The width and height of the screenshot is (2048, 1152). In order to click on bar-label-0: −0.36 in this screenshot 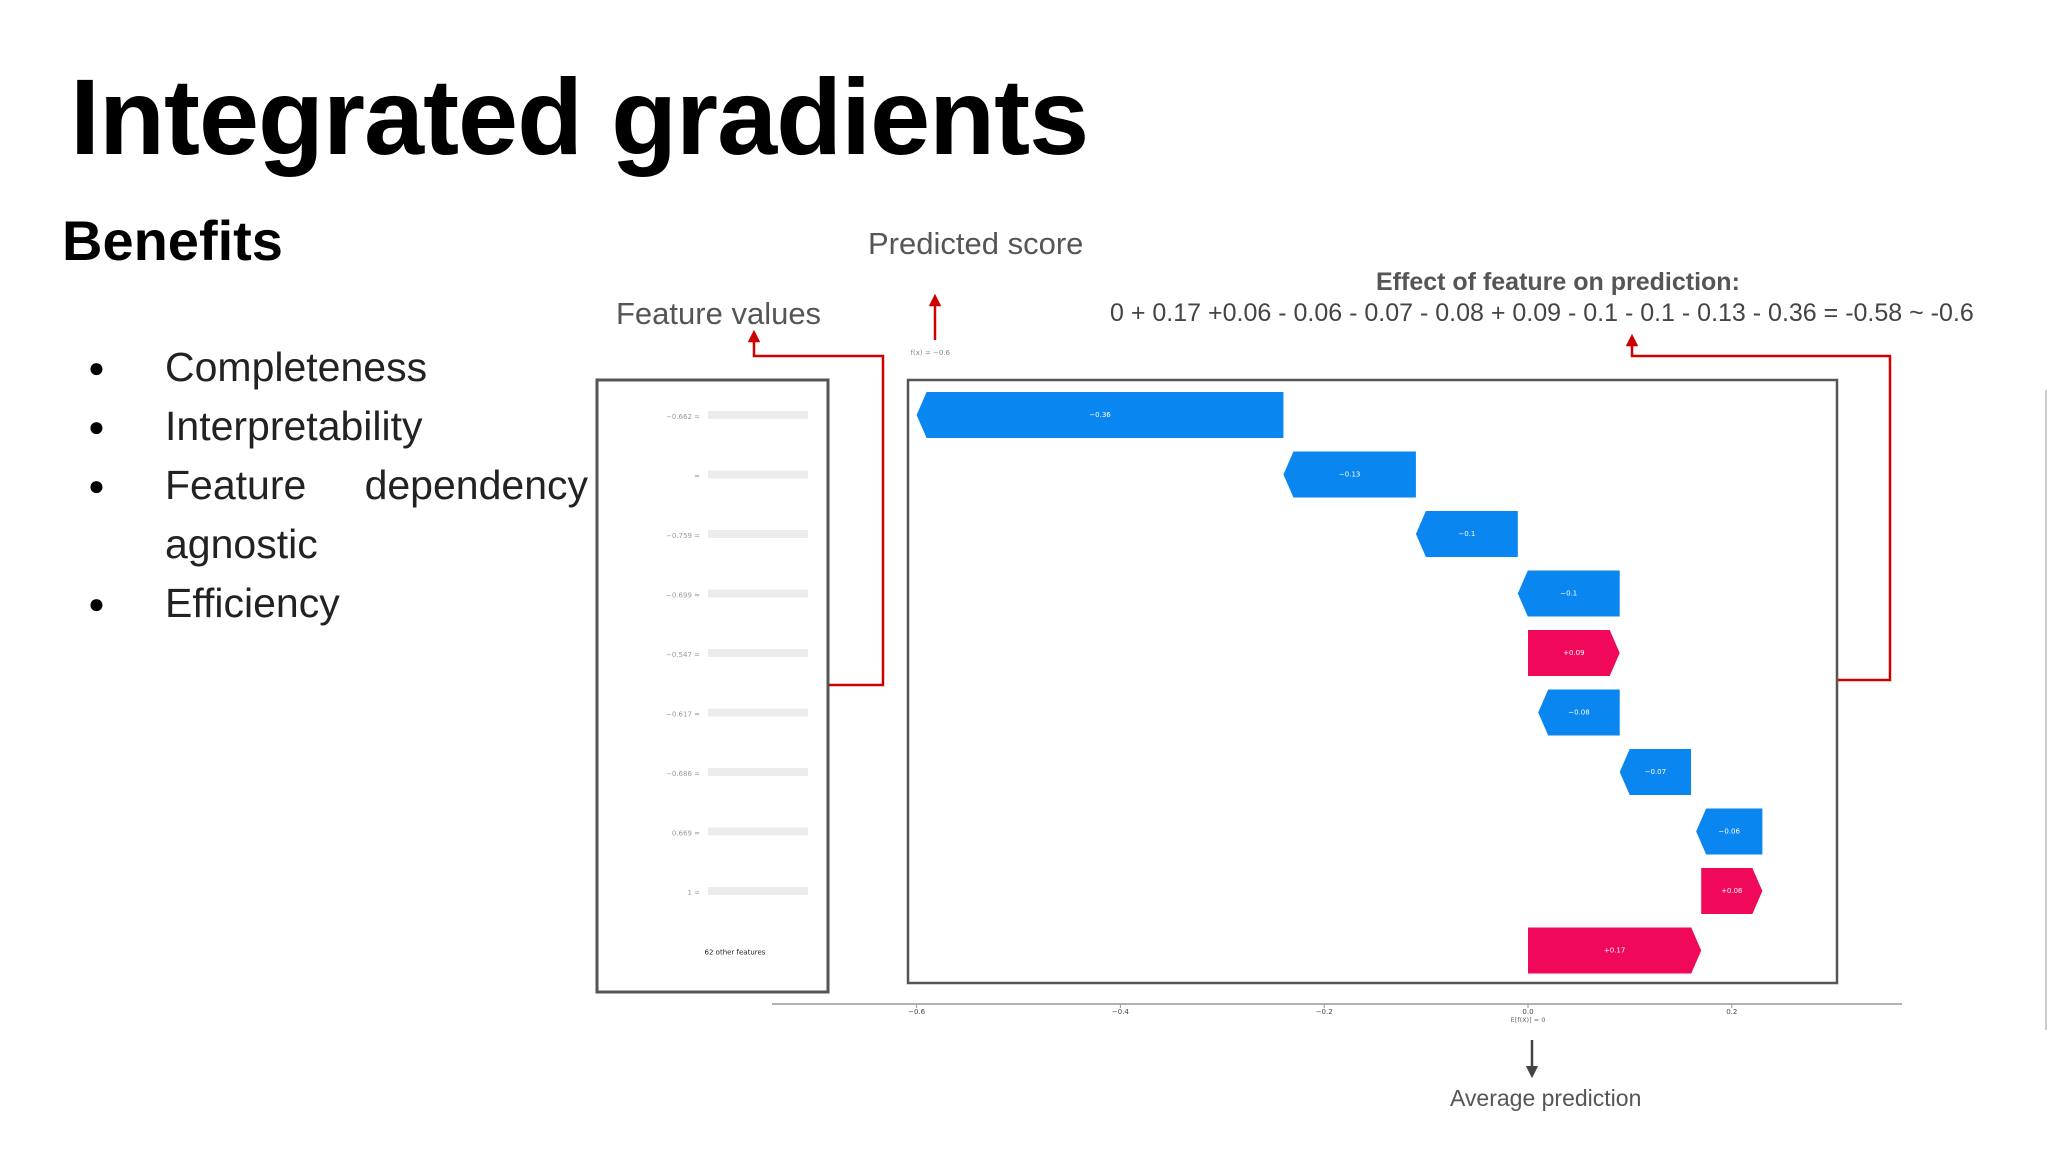, I will do `click(1100, 415)`.